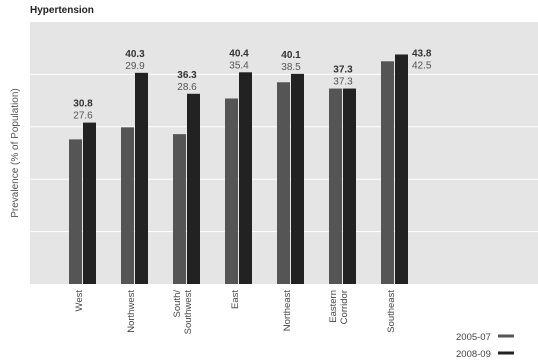 Image resolution: width=538 pixels, height=364 pixels. Describe the element at coordinates (287, 311) in the screenshot. I see `category-label-northeast: Northeast` at that location.